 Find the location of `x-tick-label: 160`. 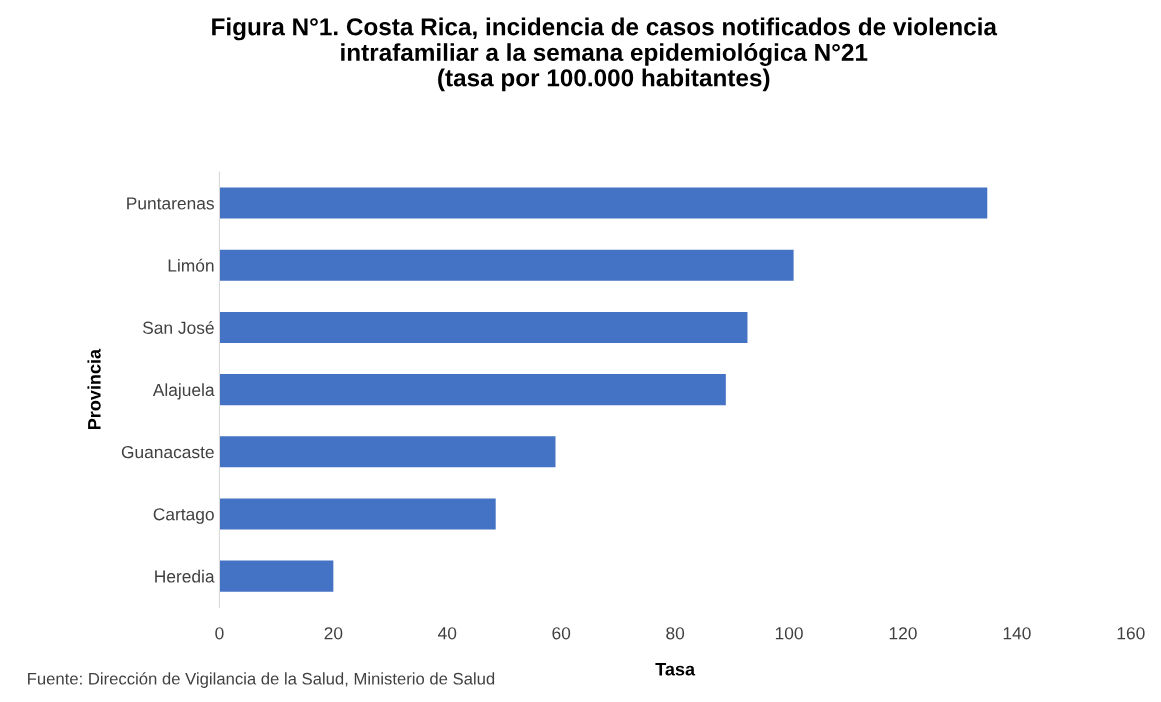

x-tick-label: 160 is located at coordinates (1131, 633).